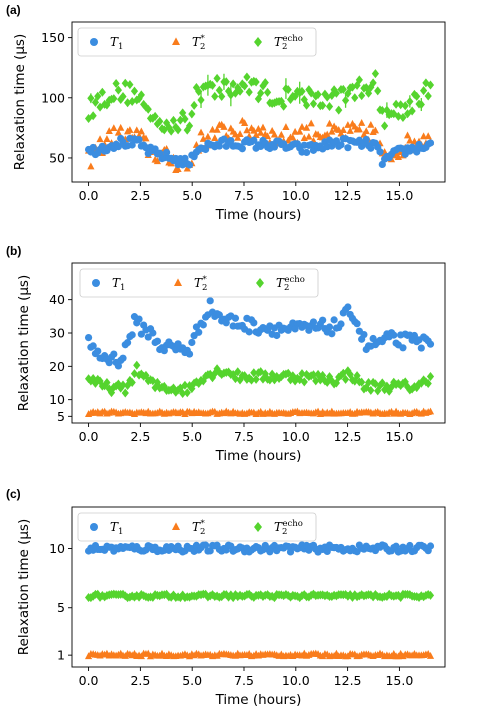  I want to click on x-tick-label: 5.0, so click(192, 680).